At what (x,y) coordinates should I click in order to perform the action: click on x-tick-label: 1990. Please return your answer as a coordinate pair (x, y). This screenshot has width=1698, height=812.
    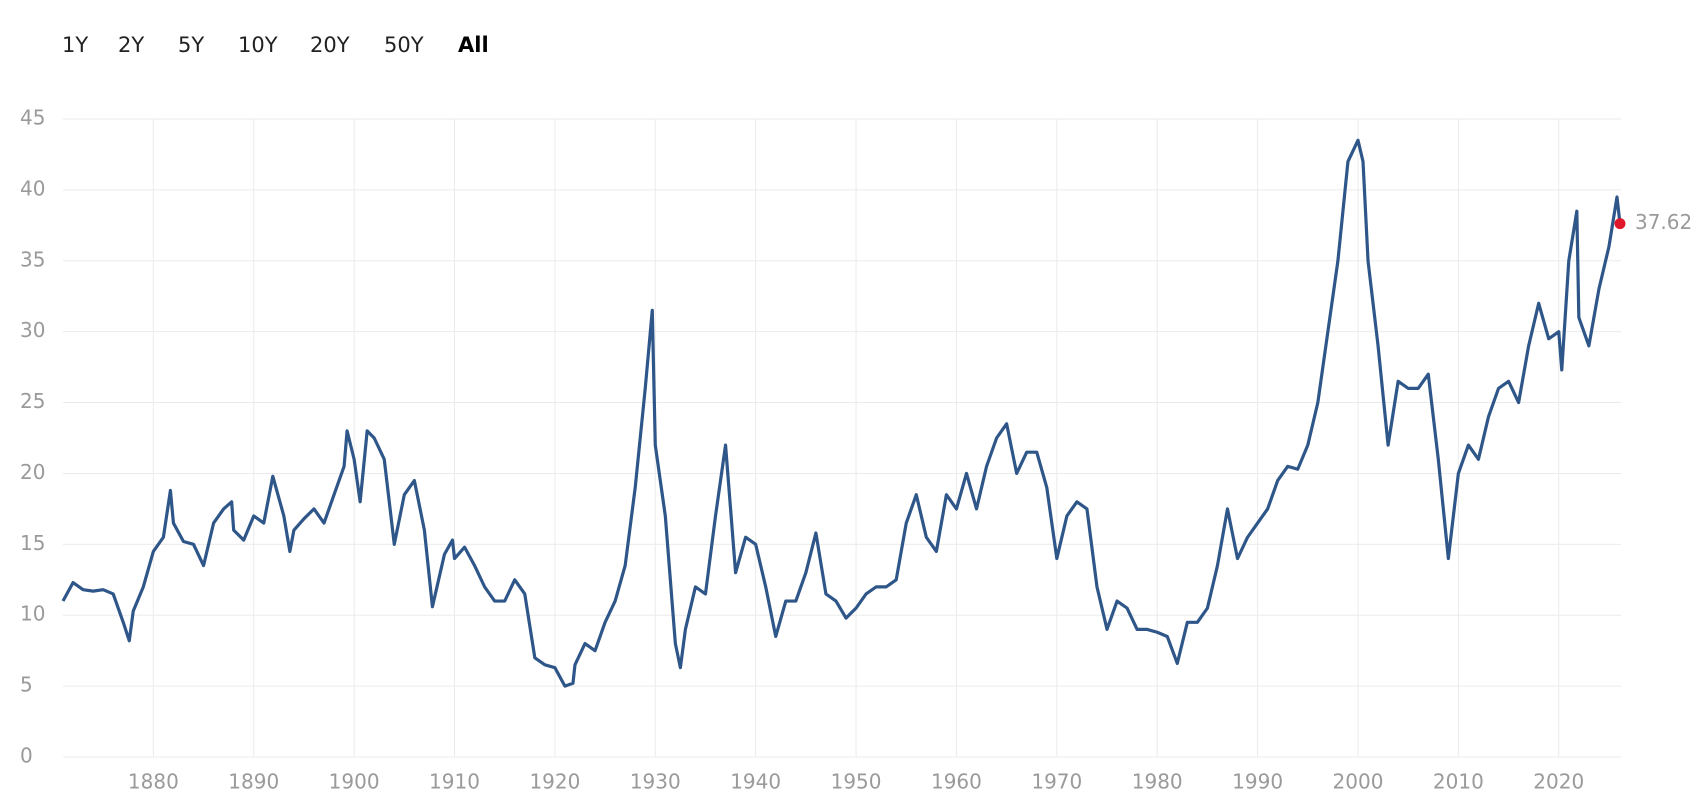
    Looking at the image, I should click on (1257, 782).